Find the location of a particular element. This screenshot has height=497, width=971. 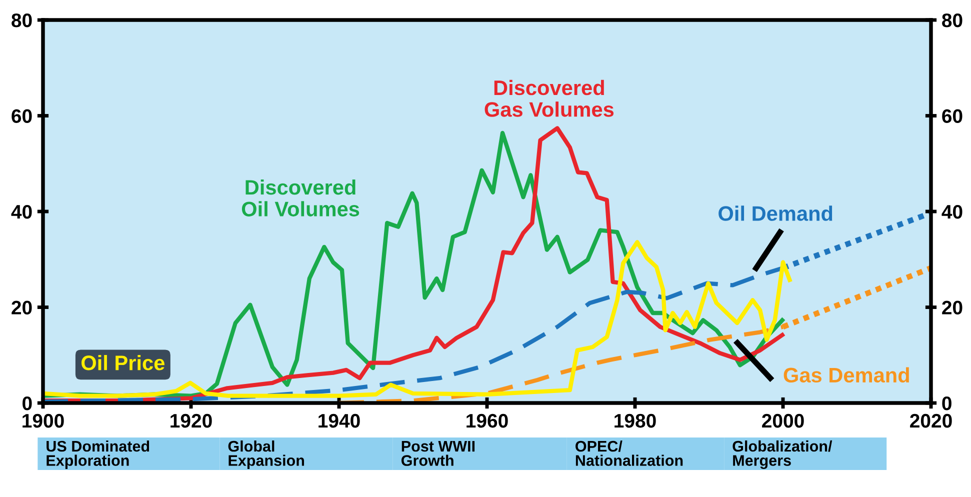

x-tick-label: 1960 is located at coordinates (487, 421).